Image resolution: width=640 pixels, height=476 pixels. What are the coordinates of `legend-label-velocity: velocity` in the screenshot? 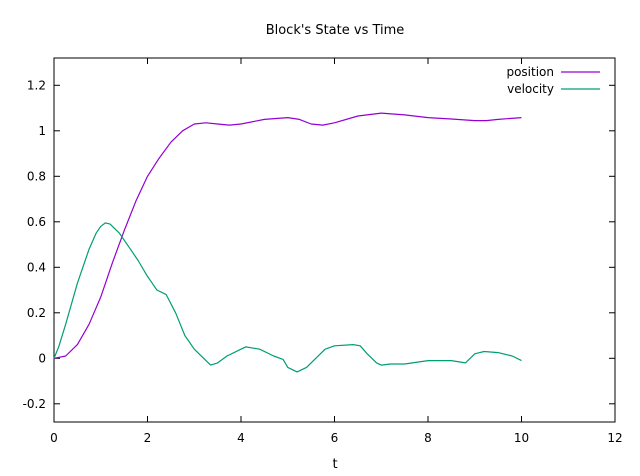 It's located at (530, 89).